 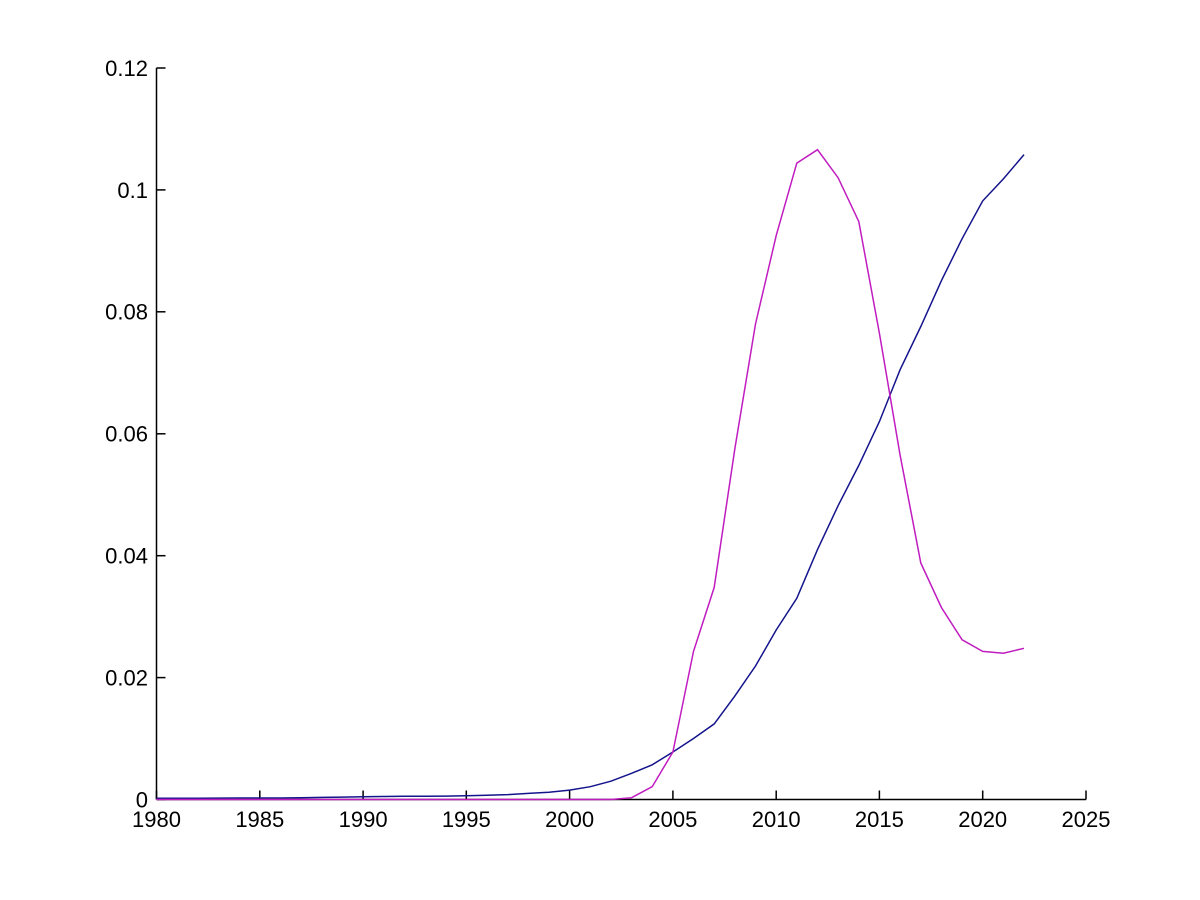 I want to click on svg-text: 0.02, so click(x=126, y=678).